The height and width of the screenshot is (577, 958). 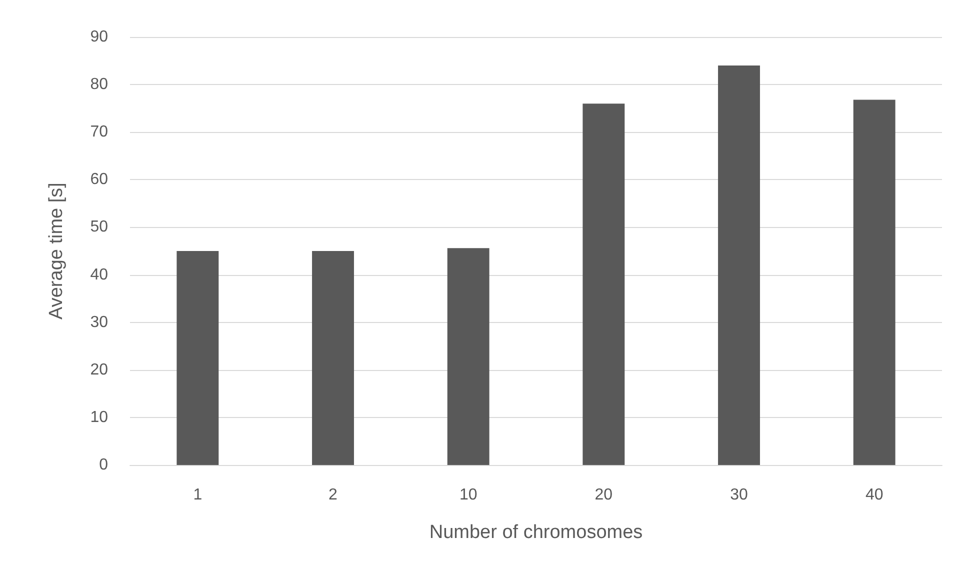 What do you see at coordinates (536, 532) in the screenshot?
I see `x-axis-title: Number of chromosomes` at bounding box center [536, 532].